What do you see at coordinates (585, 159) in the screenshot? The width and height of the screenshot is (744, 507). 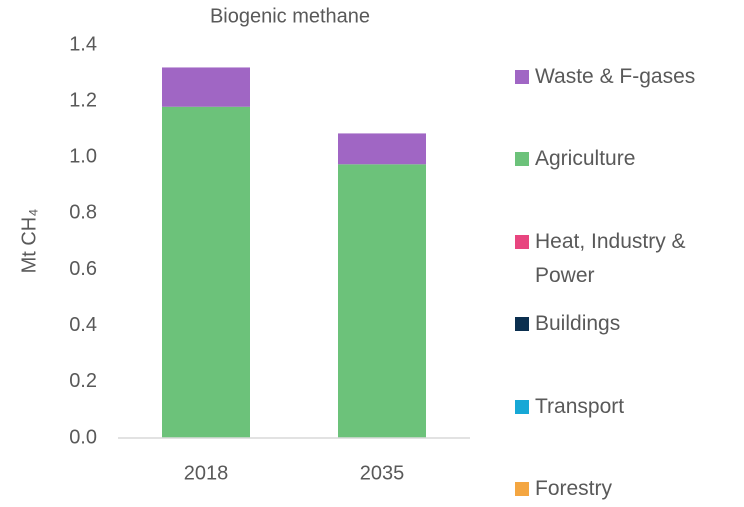 I see `legend-label: Agriculture` at bounding box center [585, 159].